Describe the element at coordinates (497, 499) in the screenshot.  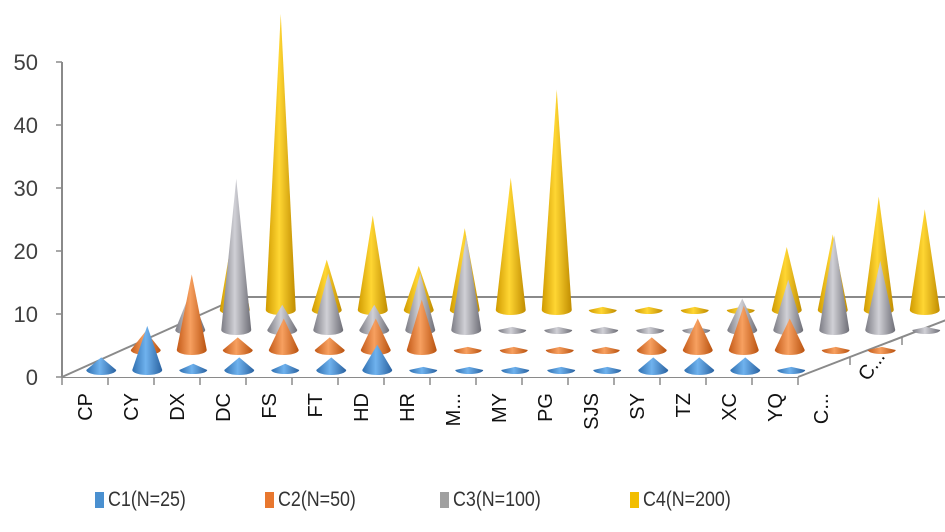
I see `legend-label-c3: C3(N=100)` at that location.